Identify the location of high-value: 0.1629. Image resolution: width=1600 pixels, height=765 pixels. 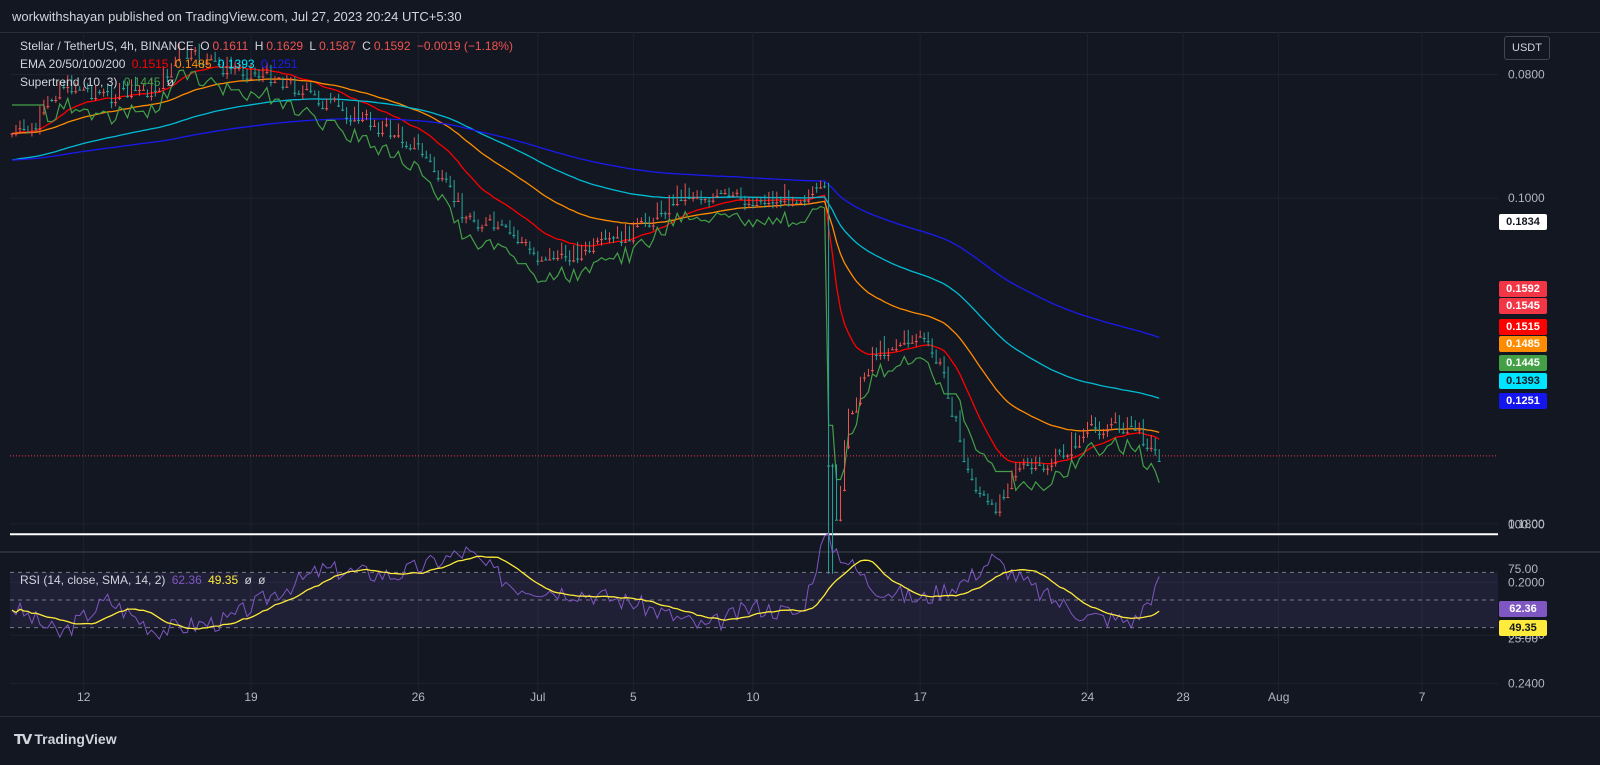
(285, 46).